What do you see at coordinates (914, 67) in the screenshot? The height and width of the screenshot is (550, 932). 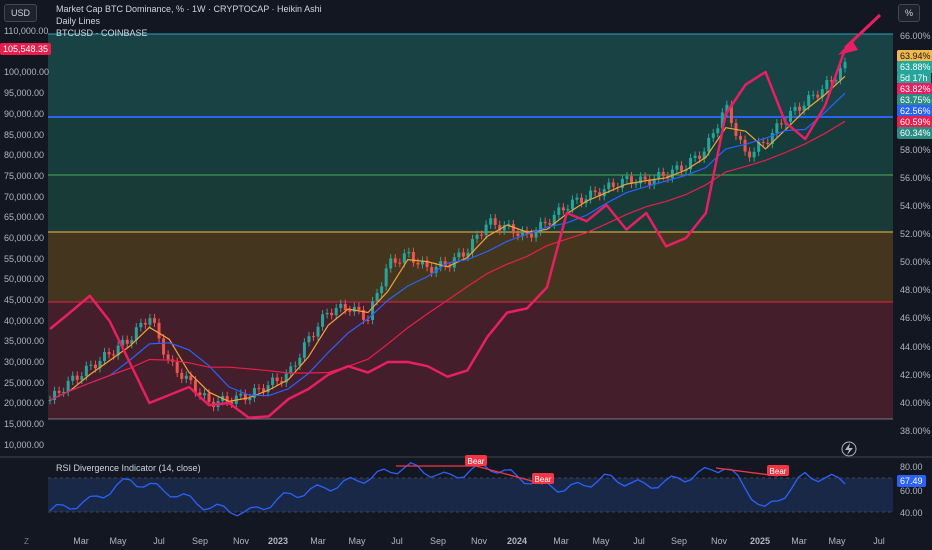 I see `right-price-tag: 63.88%` at bounding box center [914, 67].